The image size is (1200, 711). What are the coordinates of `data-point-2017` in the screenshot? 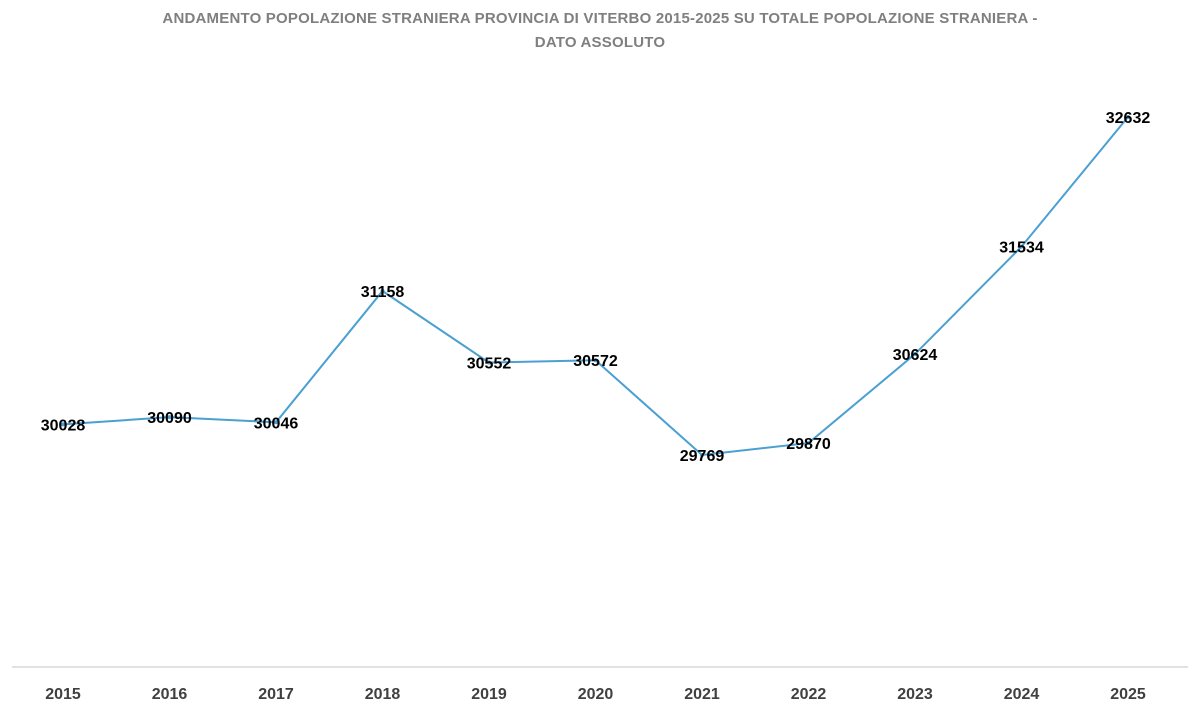 It's located at (276, 422).